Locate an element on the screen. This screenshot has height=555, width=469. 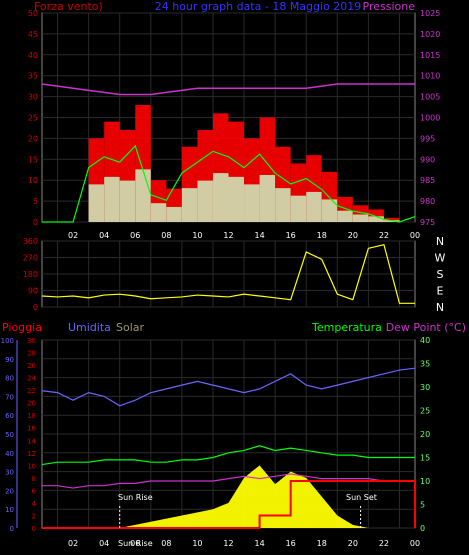
rain-tick-label: 12 is located at coordinates (31, 454).